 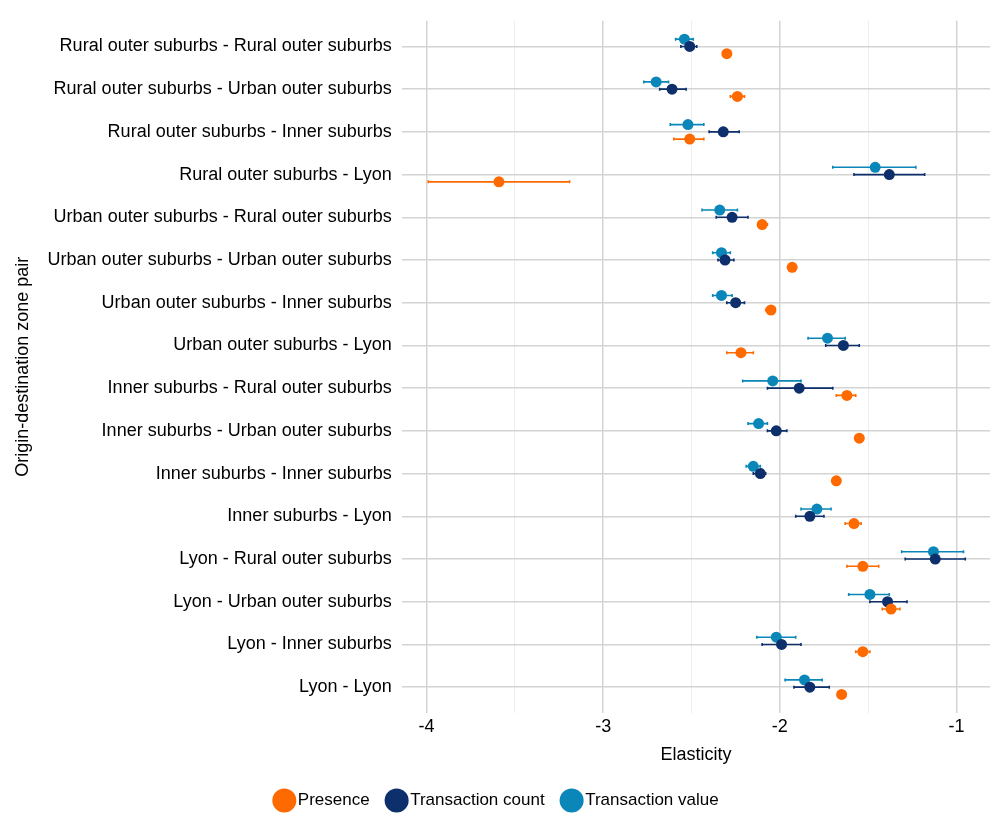 What do you see at coordinates (225, 45) in the screenshot?
I see `y-tick-label: Rural outer suburbs - Rural outer suburbs` at bounding box center [225, 45].